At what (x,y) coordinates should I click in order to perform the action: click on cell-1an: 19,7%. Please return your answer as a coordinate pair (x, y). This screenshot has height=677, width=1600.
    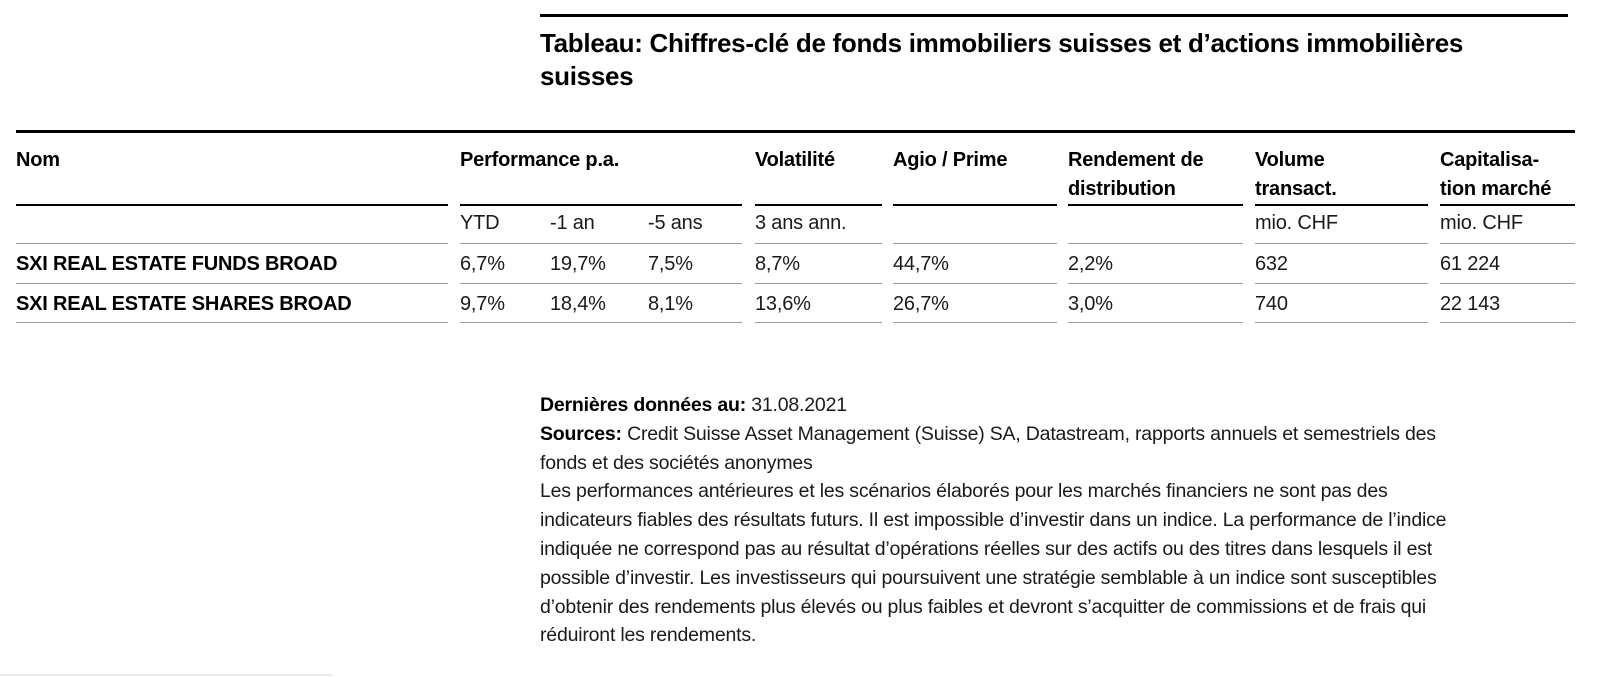
    Looking at the image, I should click on (578, 264).